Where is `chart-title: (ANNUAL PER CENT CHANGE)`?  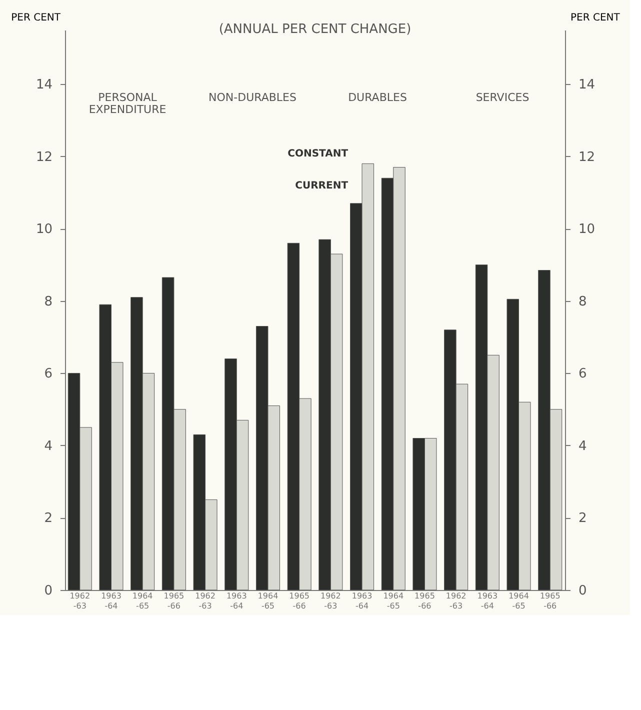 chart-title: (ANNUAL PER CENT CHANGE) is located at coordinates (315, 29).